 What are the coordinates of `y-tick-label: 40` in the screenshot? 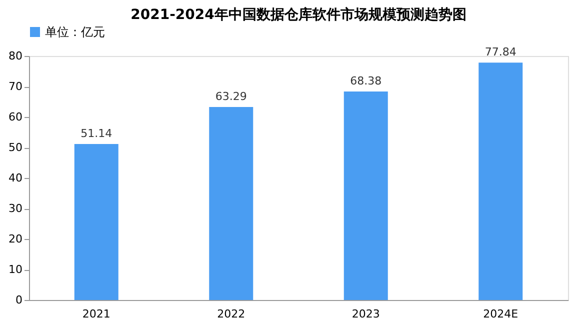 It's located at (15, 178).